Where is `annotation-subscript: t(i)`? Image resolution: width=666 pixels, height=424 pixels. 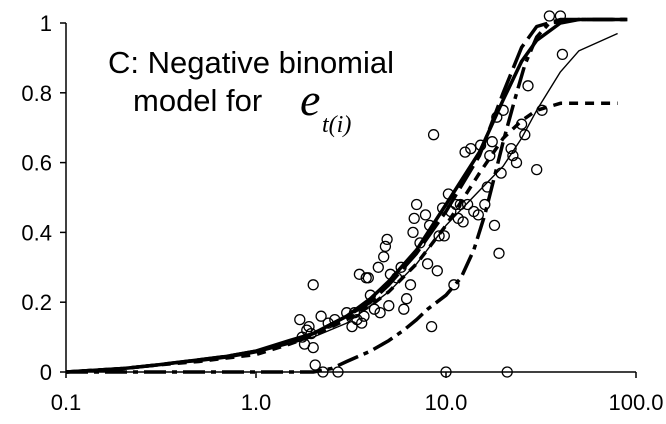
annotation-subscript: t(i) is located at coordinates (336, 125).